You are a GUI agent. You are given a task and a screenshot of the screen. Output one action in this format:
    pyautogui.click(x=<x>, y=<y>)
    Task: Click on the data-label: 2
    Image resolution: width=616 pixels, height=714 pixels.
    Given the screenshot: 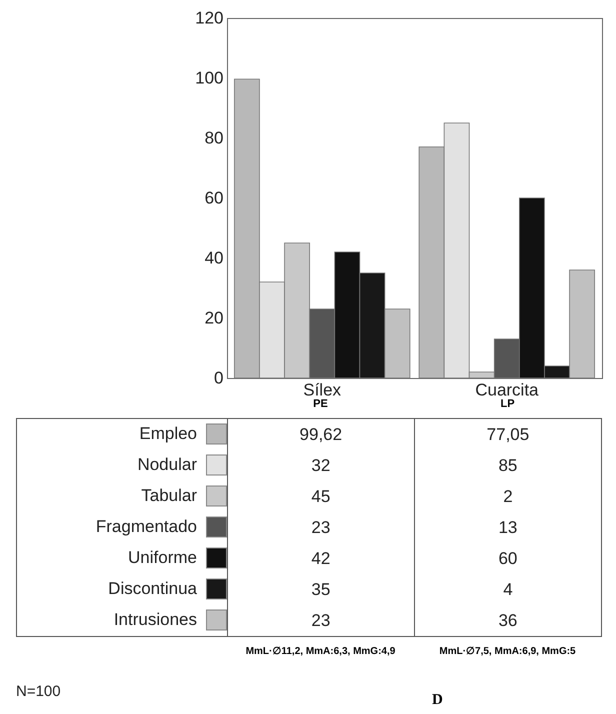 What is the action you would take?
    pyautogui.click(x=508, y=496)
    